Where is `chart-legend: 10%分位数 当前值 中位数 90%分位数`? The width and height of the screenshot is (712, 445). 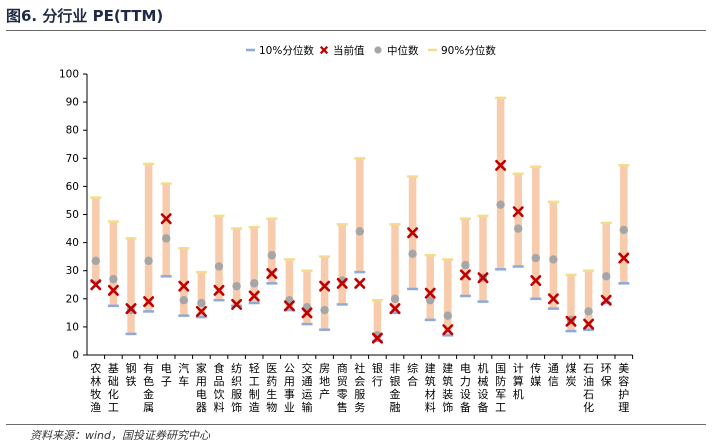
chart-legend: 10%分位数 当前值 中位数 90%分位数 is located at coordinates (371, 50).